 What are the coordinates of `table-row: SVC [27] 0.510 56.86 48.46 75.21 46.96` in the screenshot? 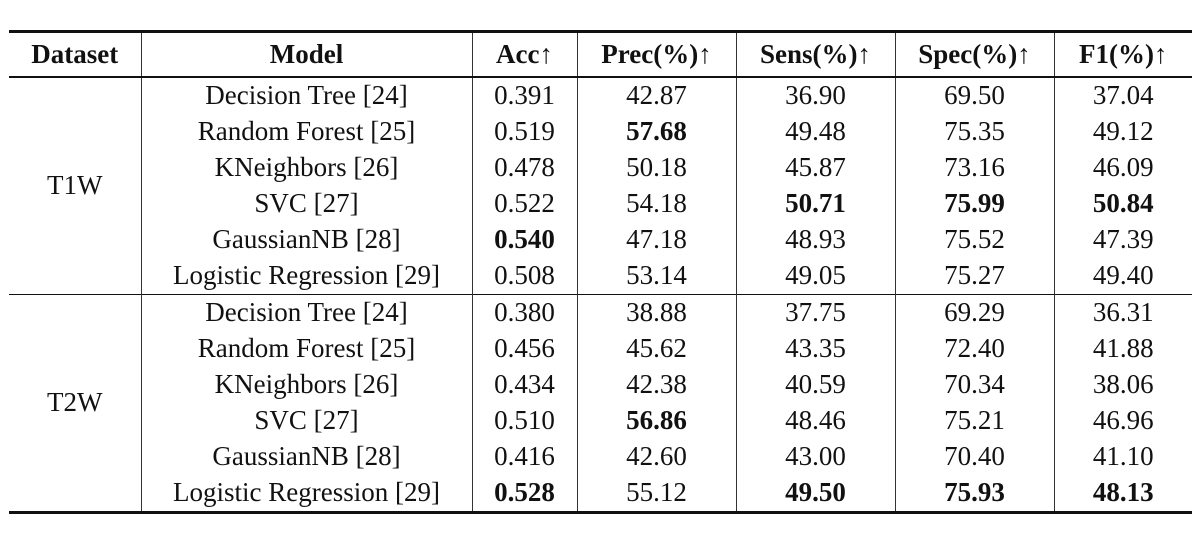 It's located at (600, 420).